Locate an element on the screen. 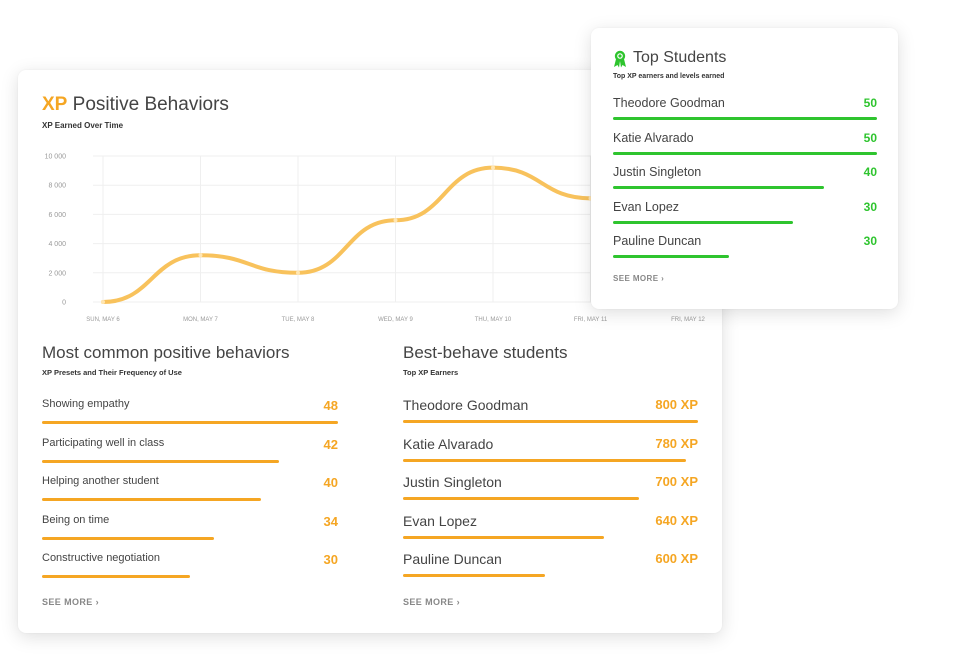 The image size is (960, 668). x-tick-label: WED, MAY 9 is located at coordinates (395, 320).